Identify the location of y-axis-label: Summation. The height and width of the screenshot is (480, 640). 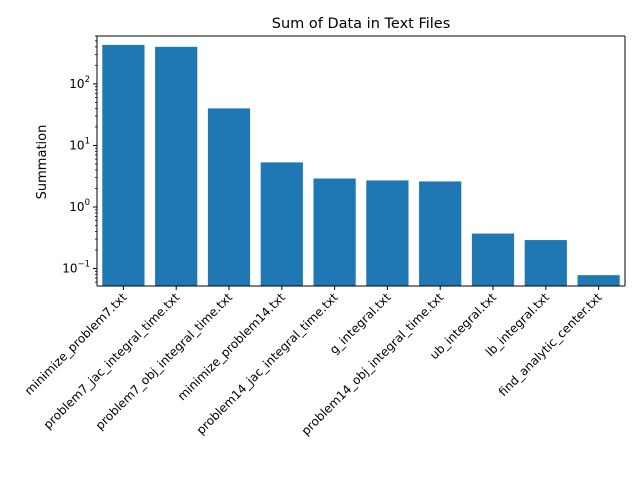
(42, 162).